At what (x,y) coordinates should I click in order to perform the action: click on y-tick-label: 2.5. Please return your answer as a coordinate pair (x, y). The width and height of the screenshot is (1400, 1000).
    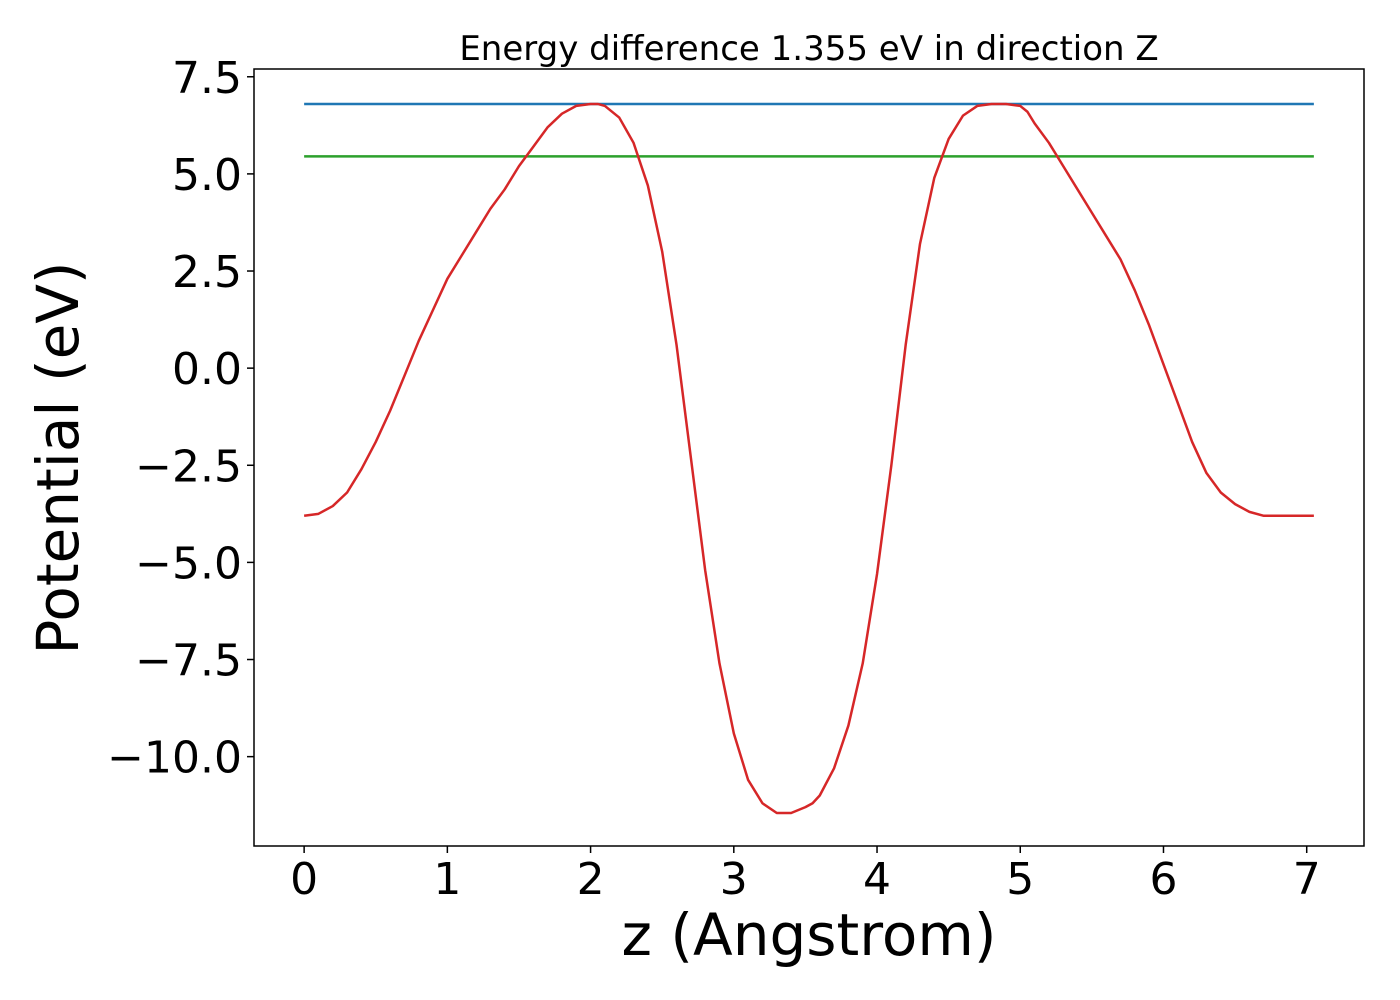
    Looking at the image, I should click on (207, 272).